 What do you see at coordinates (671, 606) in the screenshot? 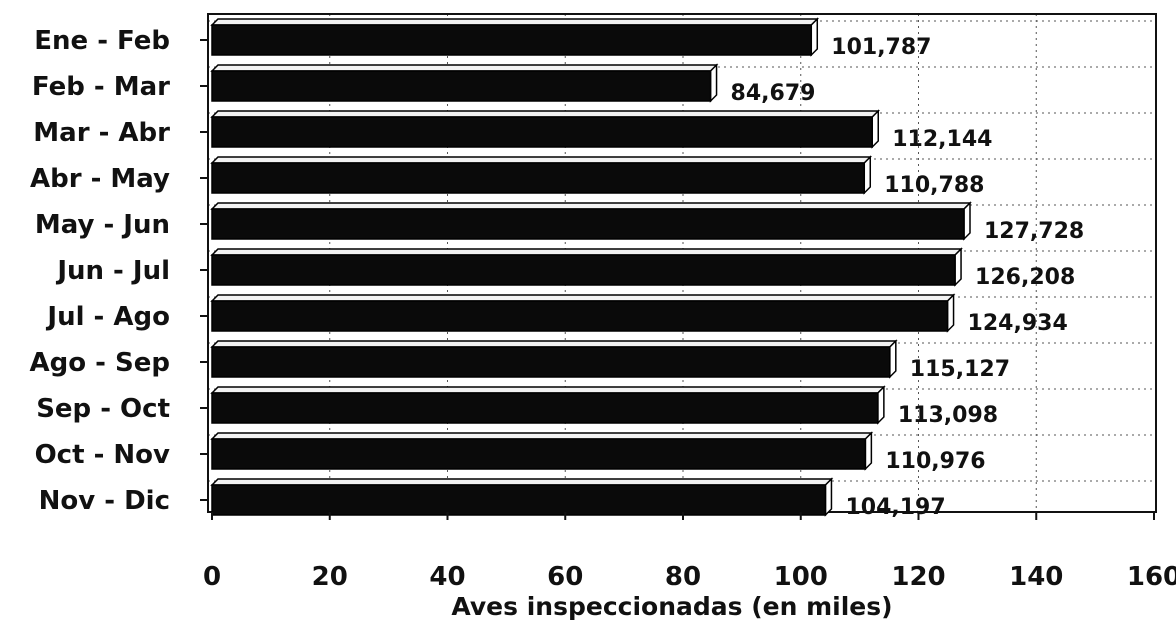
I see `x-axis-title: Aves inspeccionadas (en miles)` at bounding box center [671, 606].